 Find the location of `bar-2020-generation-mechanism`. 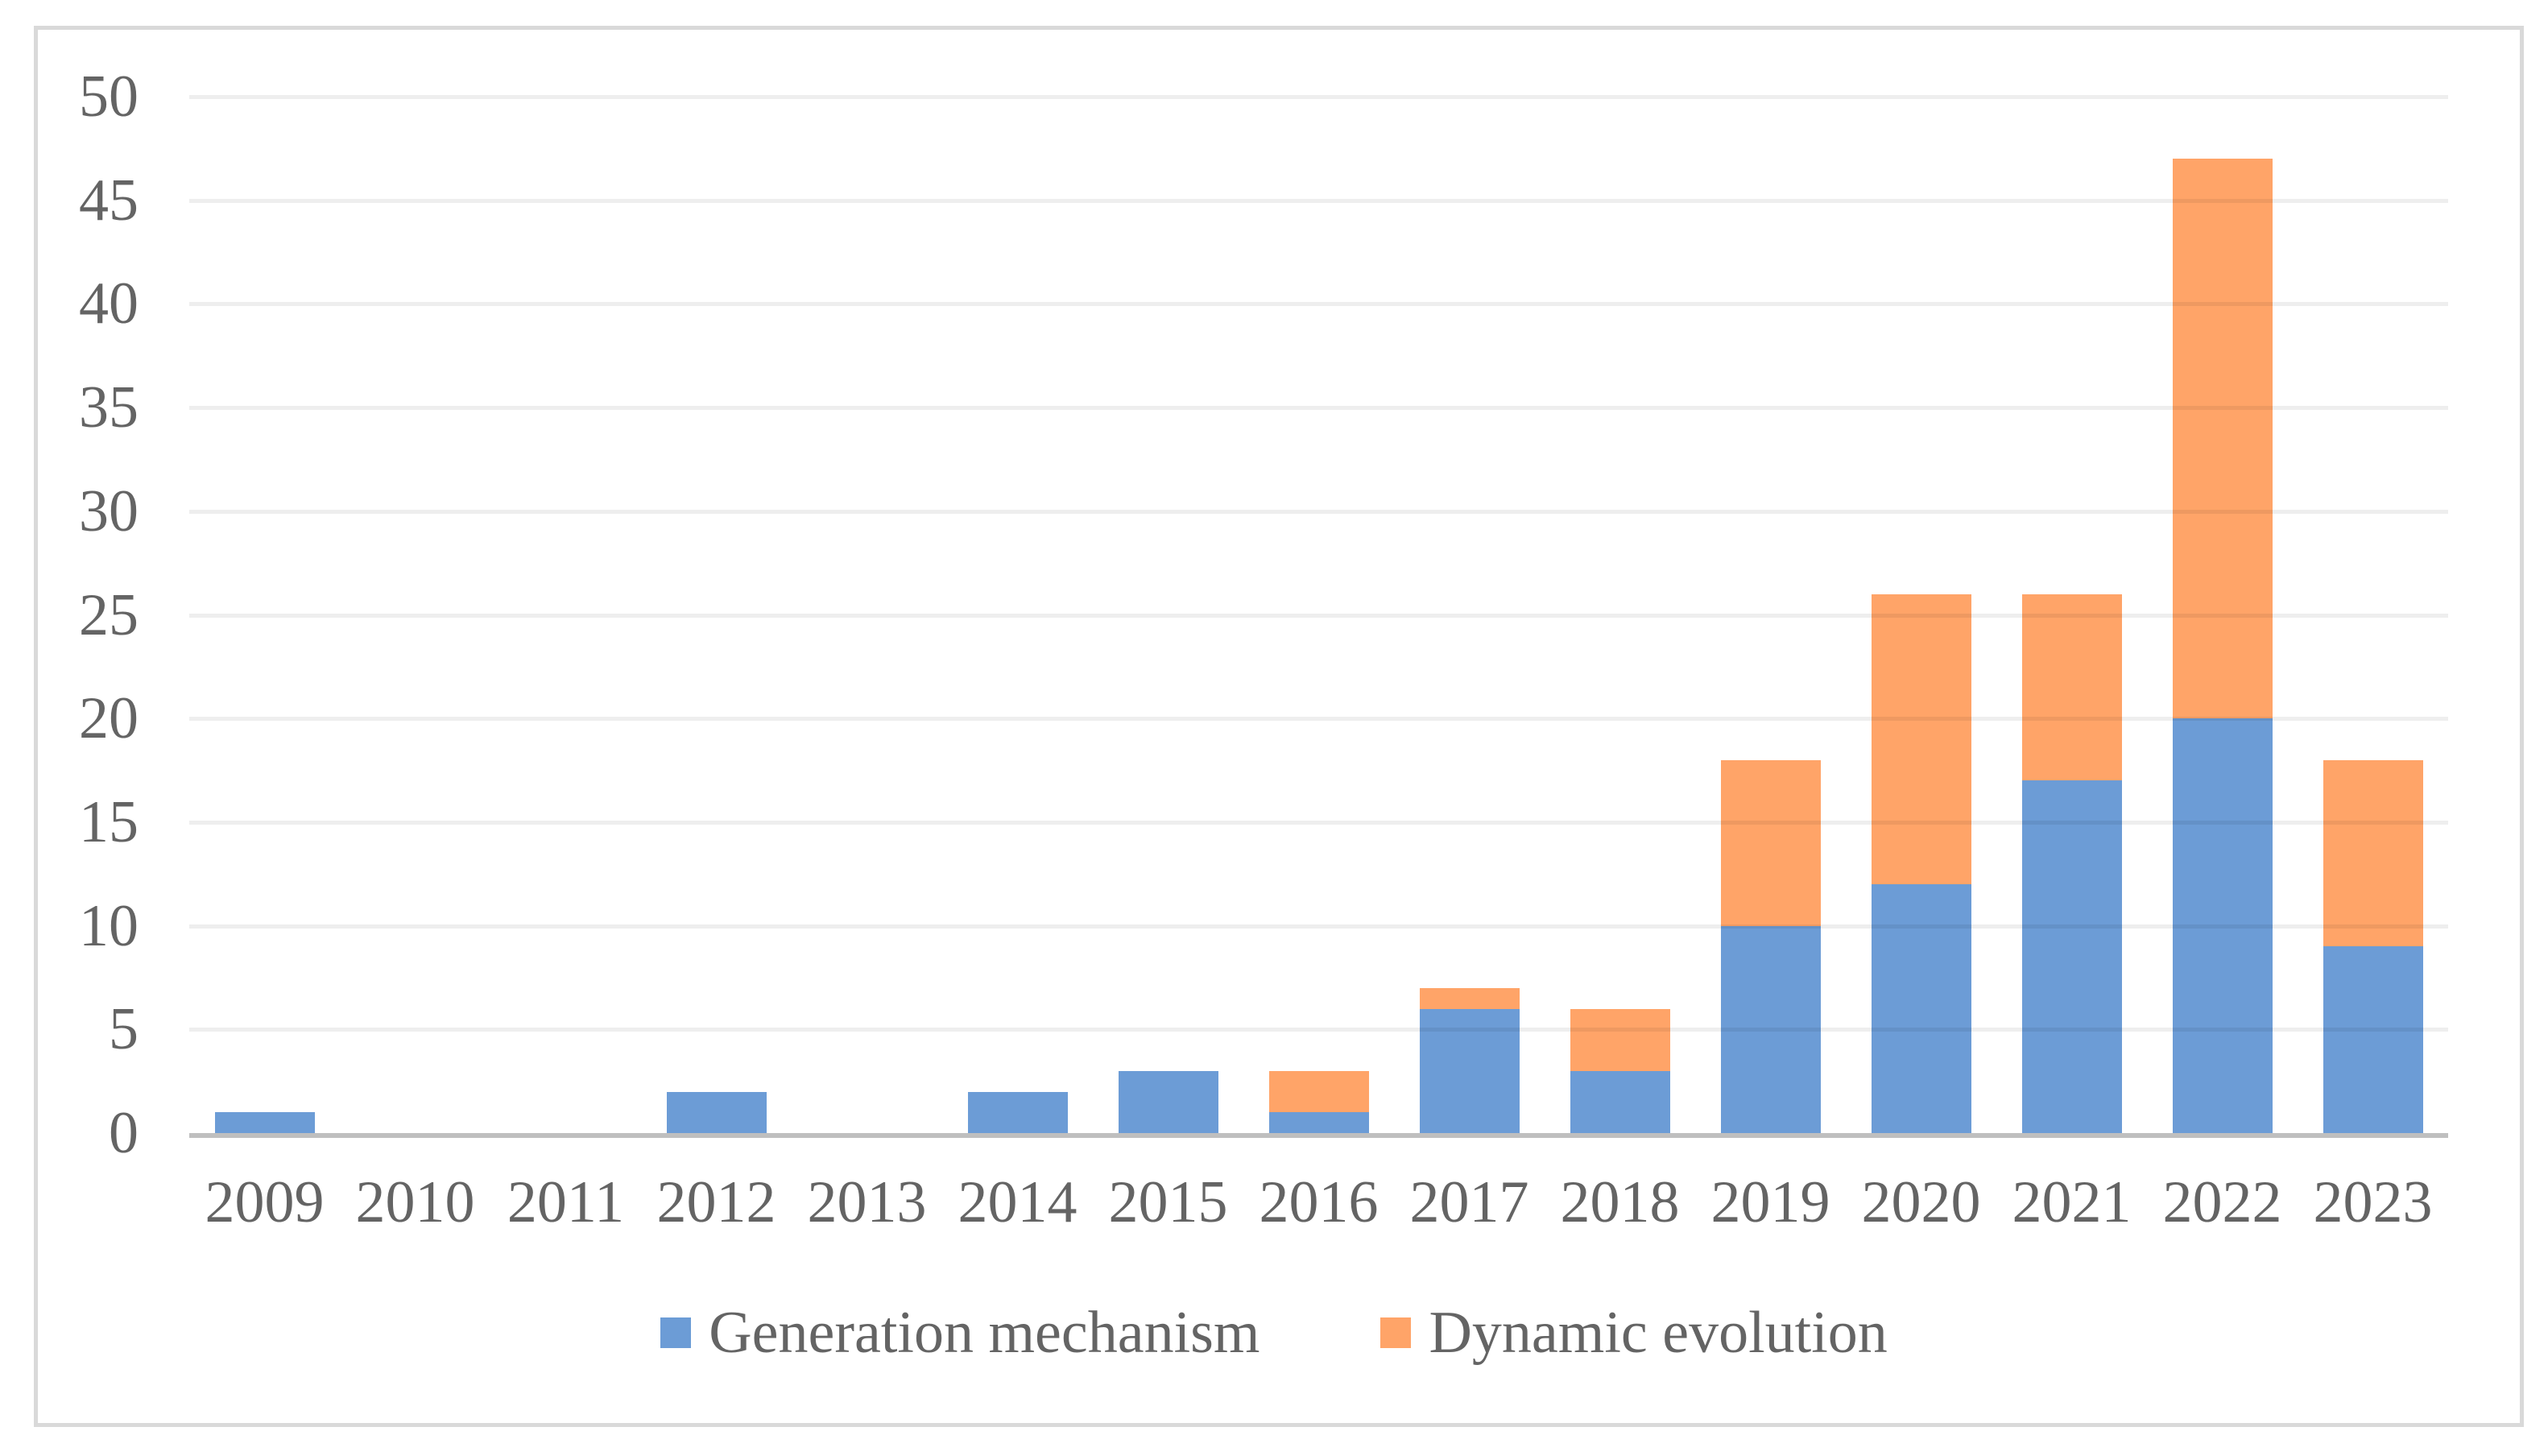

bar-2020-generation-mechanism is located at coordinates (1921, 1008).